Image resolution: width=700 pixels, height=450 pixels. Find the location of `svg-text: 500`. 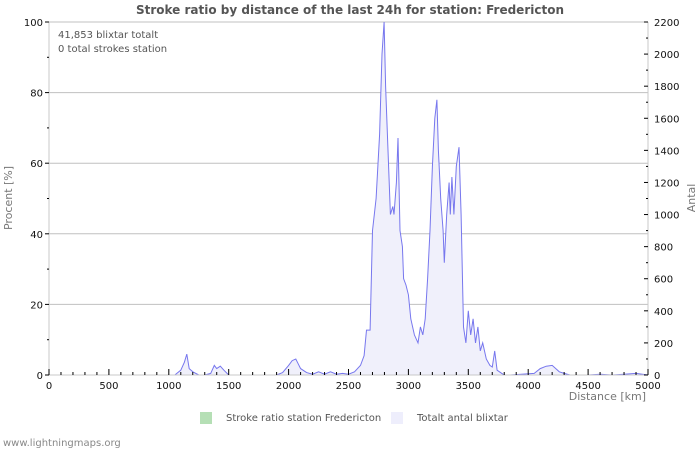

svg-text: 500 is located at coordinates (108, 386).